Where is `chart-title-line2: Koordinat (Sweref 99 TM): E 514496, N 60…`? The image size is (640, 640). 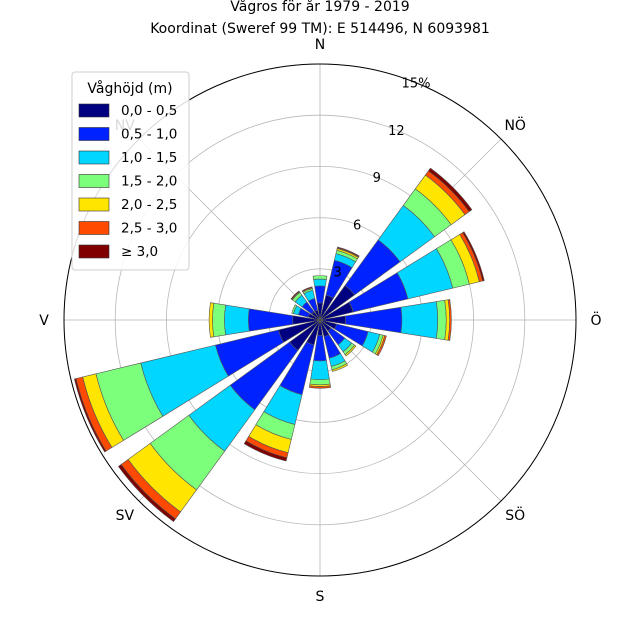 chart-title-line2: Koordinat (Sweref 99 TM): E 514496, N 60… is located at coordinates (320, 29).